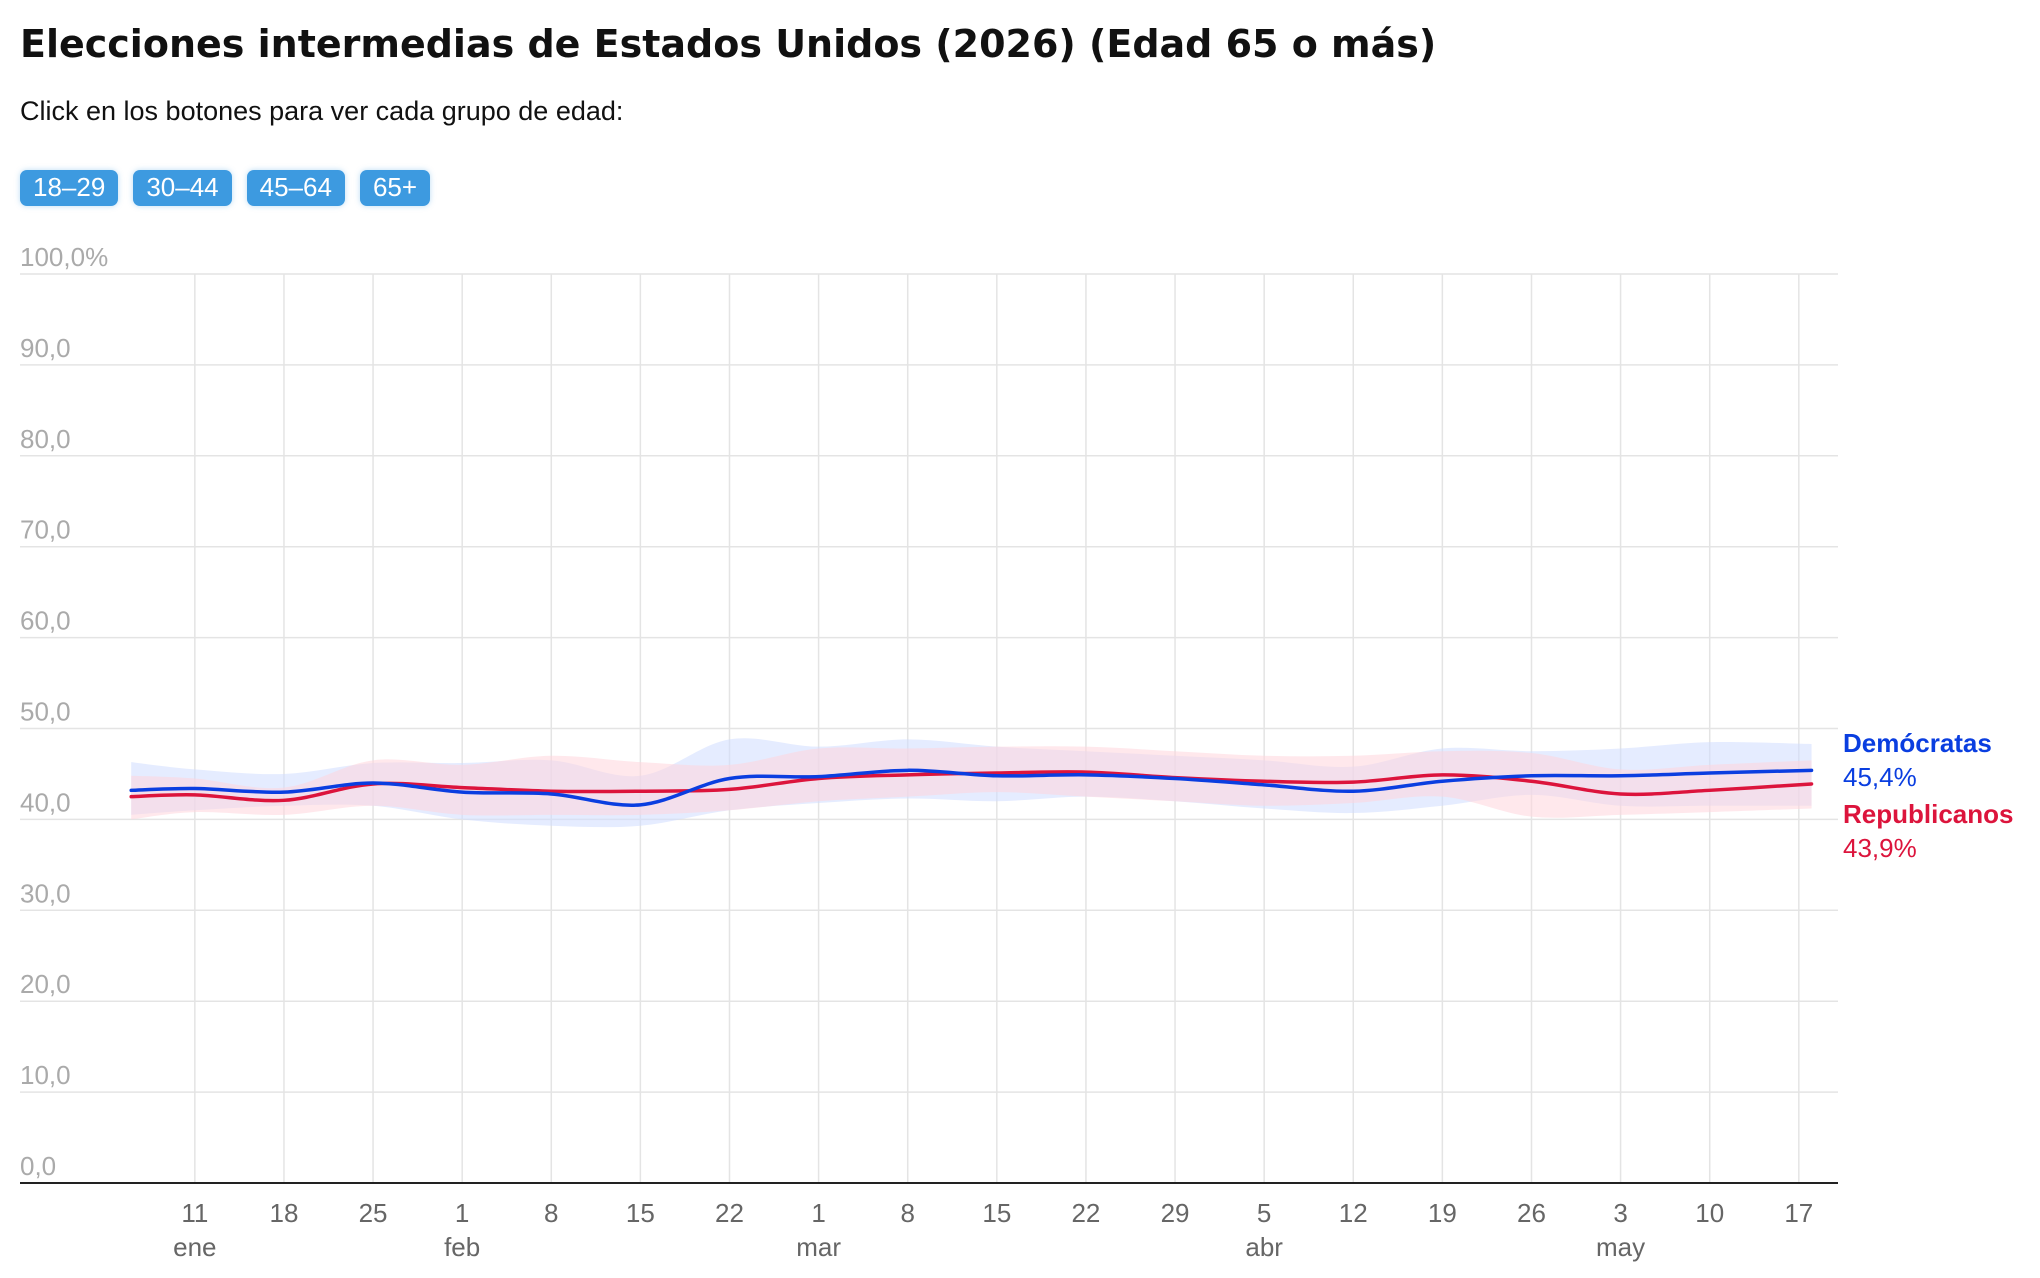 The image size is (2040, 1278). What do you see at coordinates (45, 712) in the screenshot?
I see `y-tick-label: 50,0` at bounding box center [45, 712].